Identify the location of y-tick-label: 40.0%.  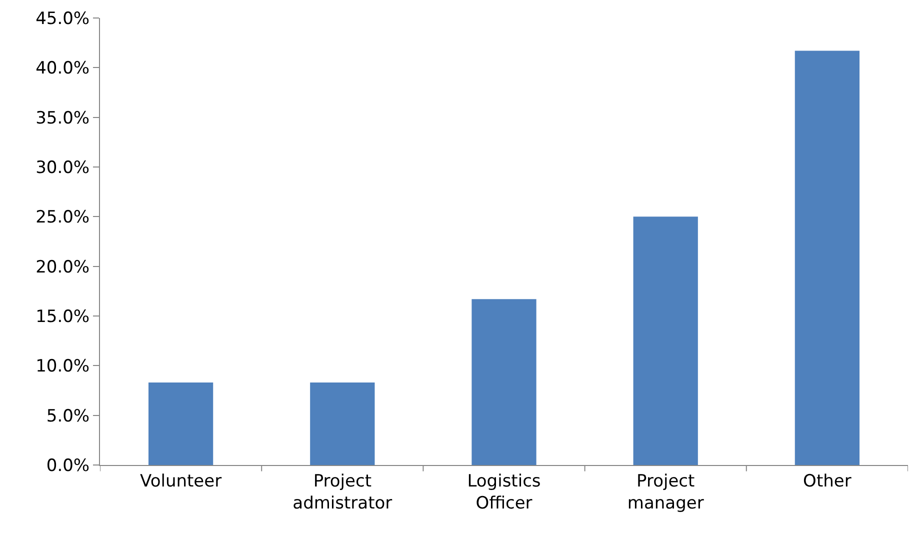
(63, 68).